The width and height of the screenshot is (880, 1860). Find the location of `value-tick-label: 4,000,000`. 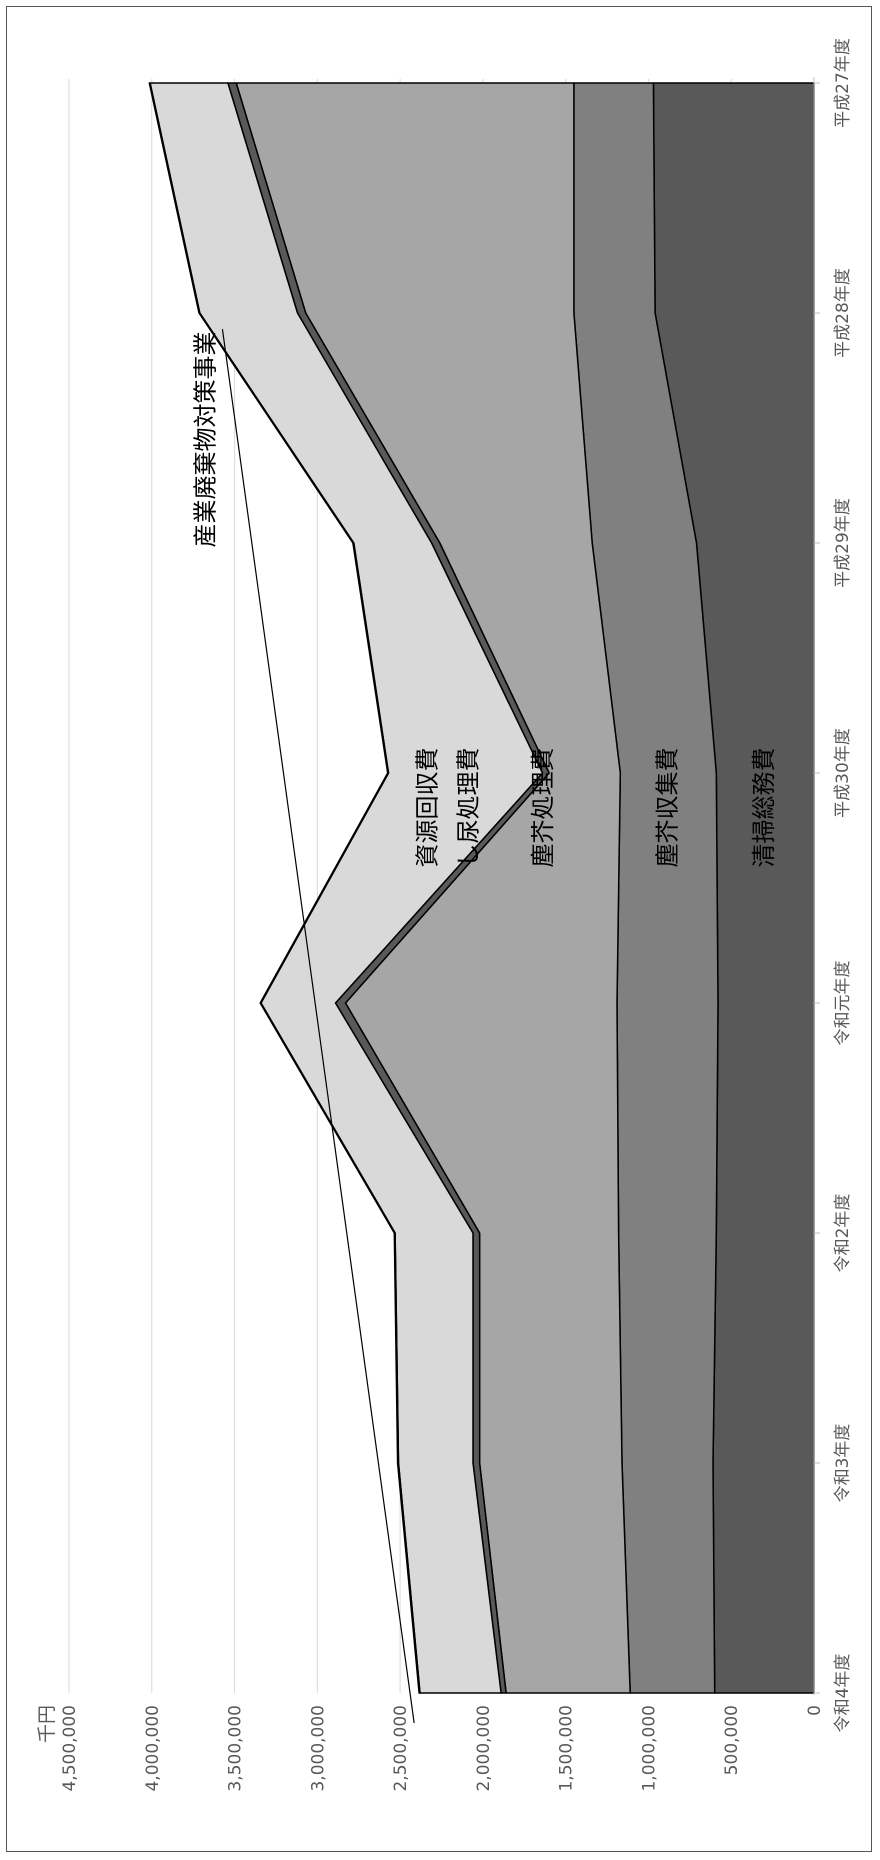

value-tick-label: 4,000,000 is located at coordinates (153, 1748).